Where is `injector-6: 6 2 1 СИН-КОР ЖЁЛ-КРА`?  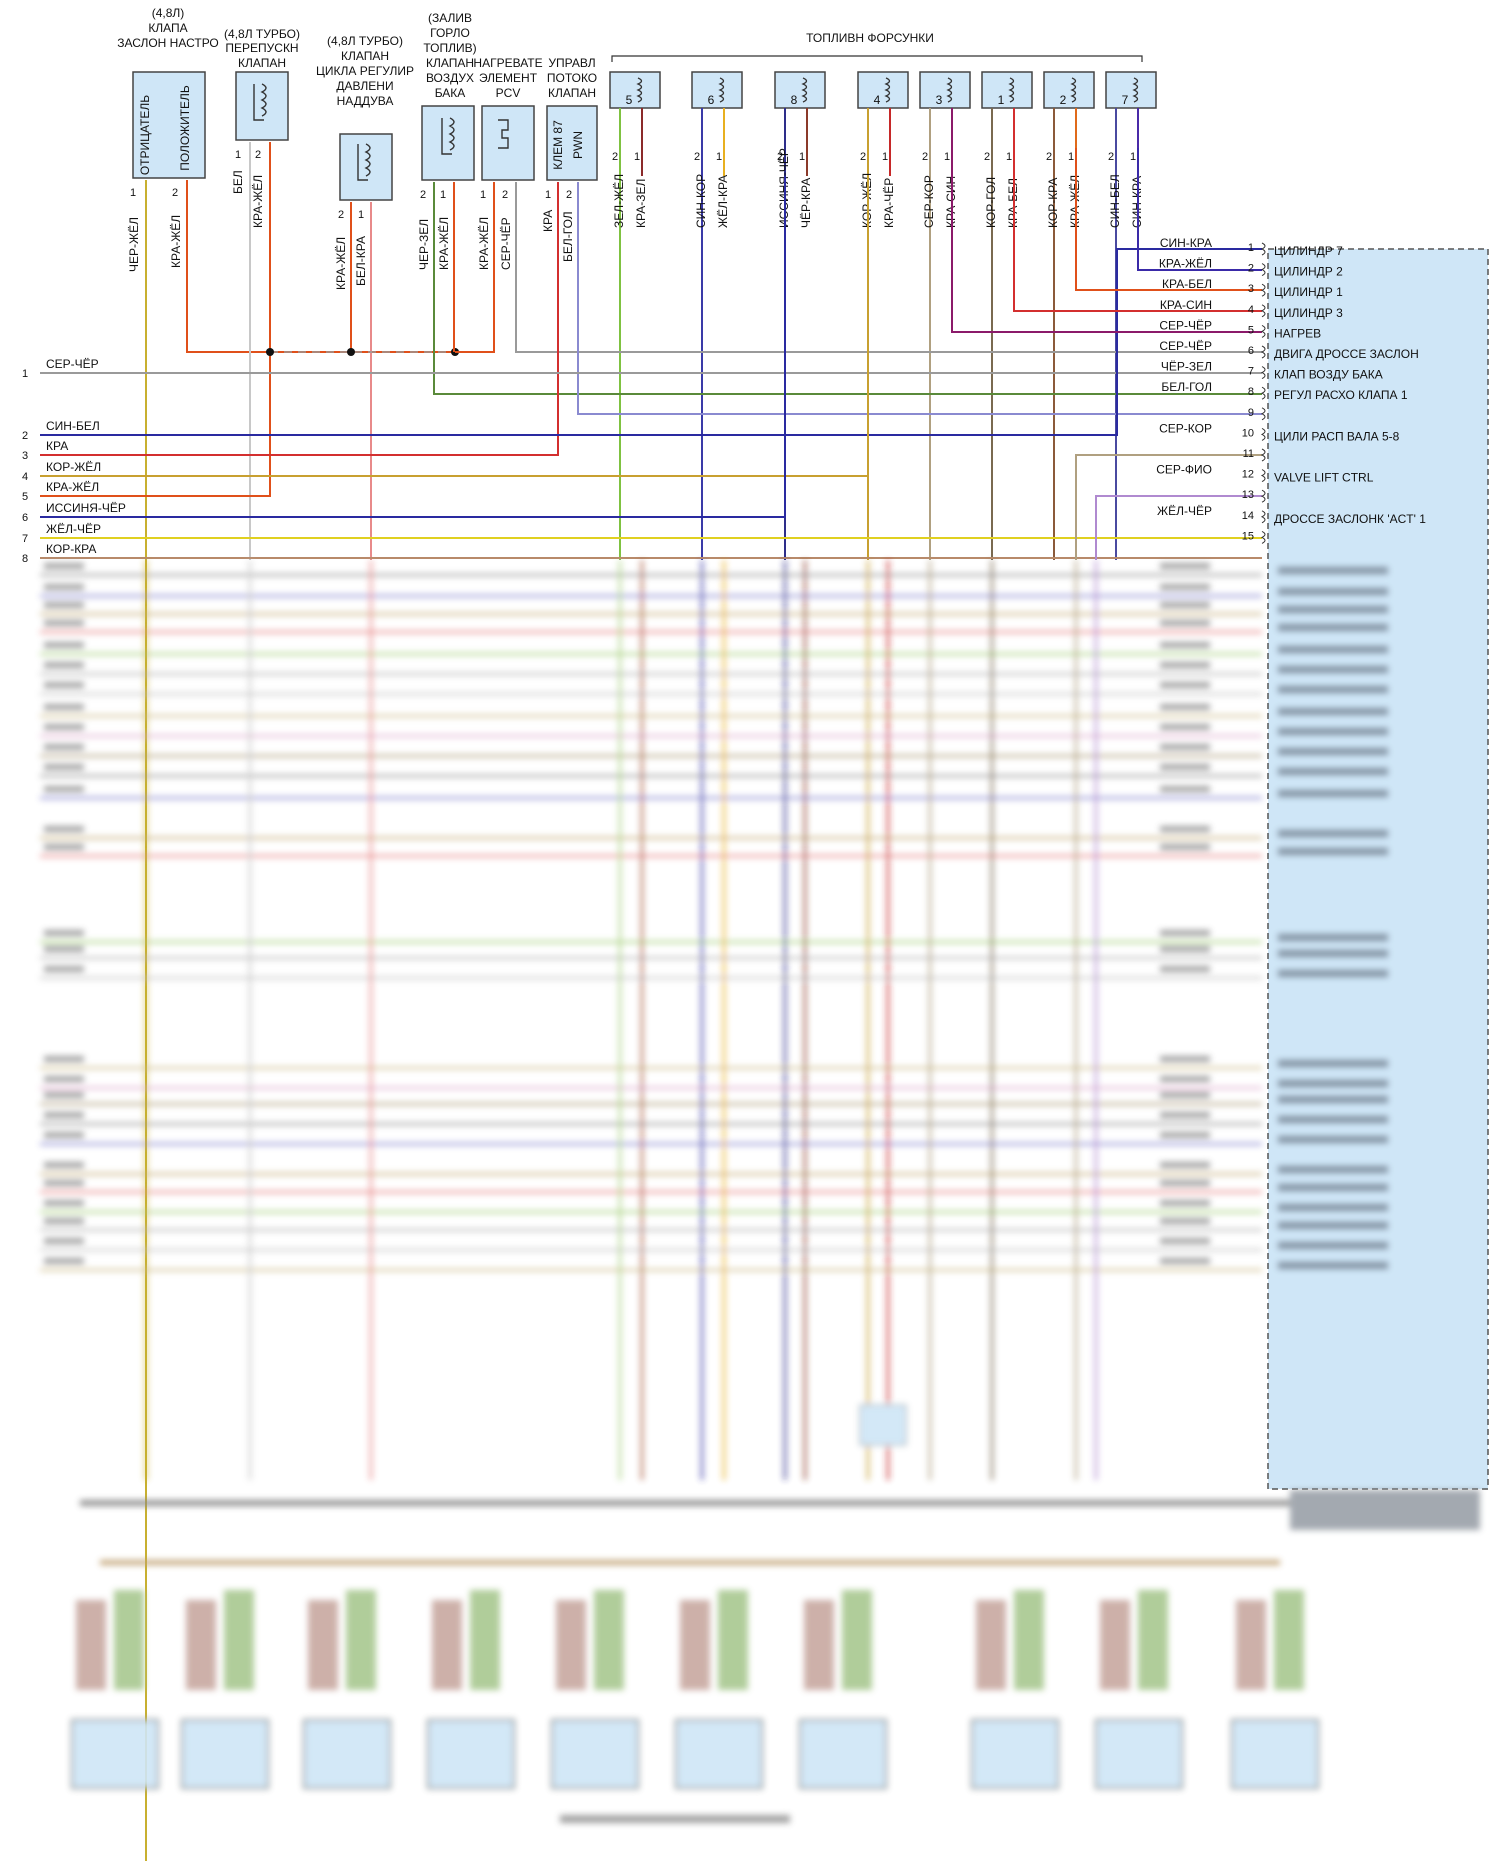 injector-6: 6 2 1 СИН-КОР ЖЁЛ-КРА is located at coordinates (717, 315).